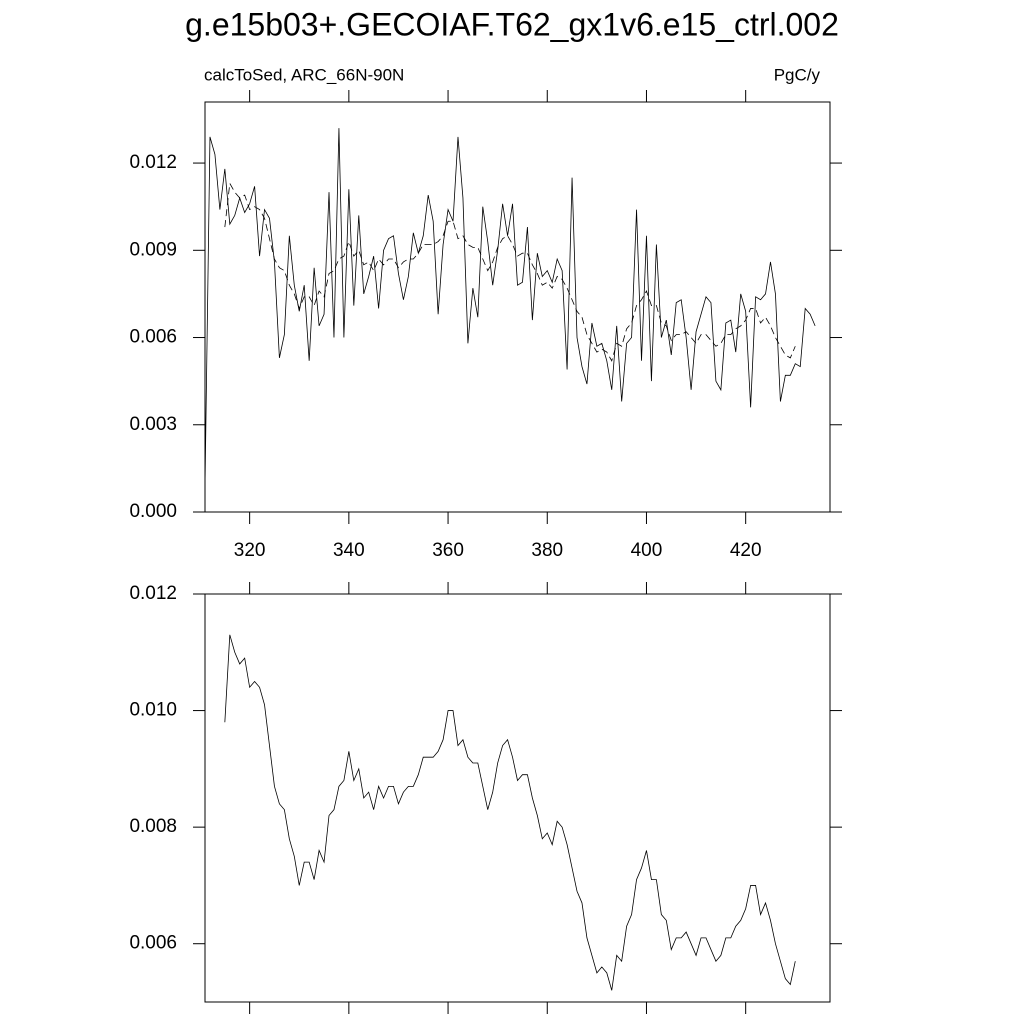  I want to click on subtitle-left: calcToSed, ARC_66N-90N, so click(304, 74).